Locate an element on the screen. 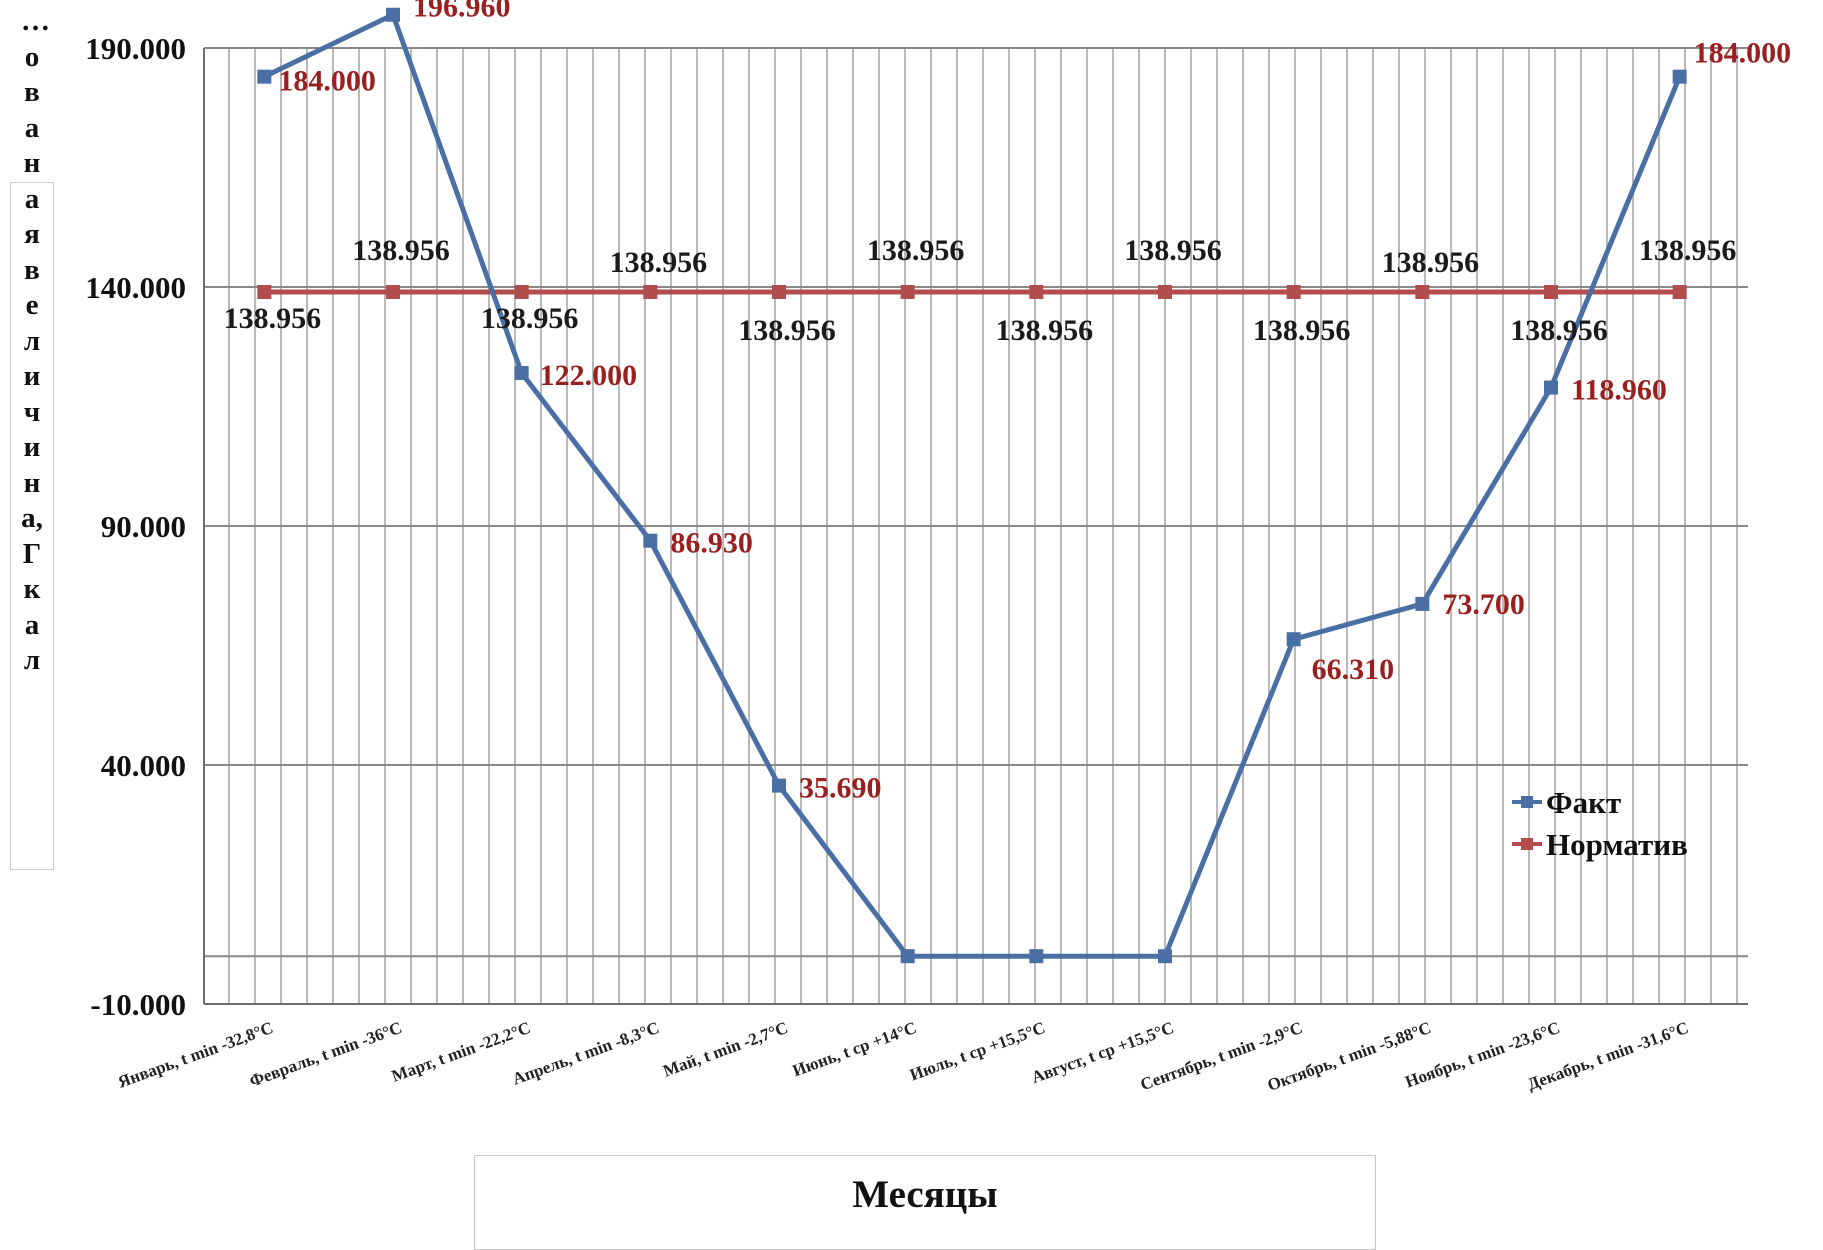  fact-data-label: 118.960 is located at coordinates (1619, 390).